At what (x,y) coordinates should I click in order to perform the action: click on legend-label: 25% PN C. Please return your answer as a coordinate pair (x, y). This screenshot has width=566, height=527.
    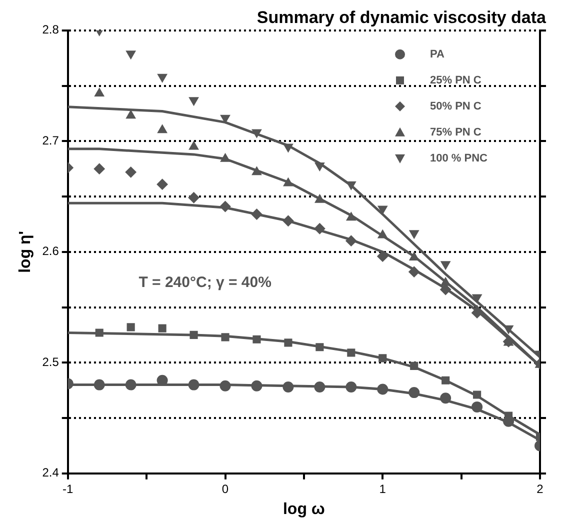
    Looking at the image, I should click on (456, 80).